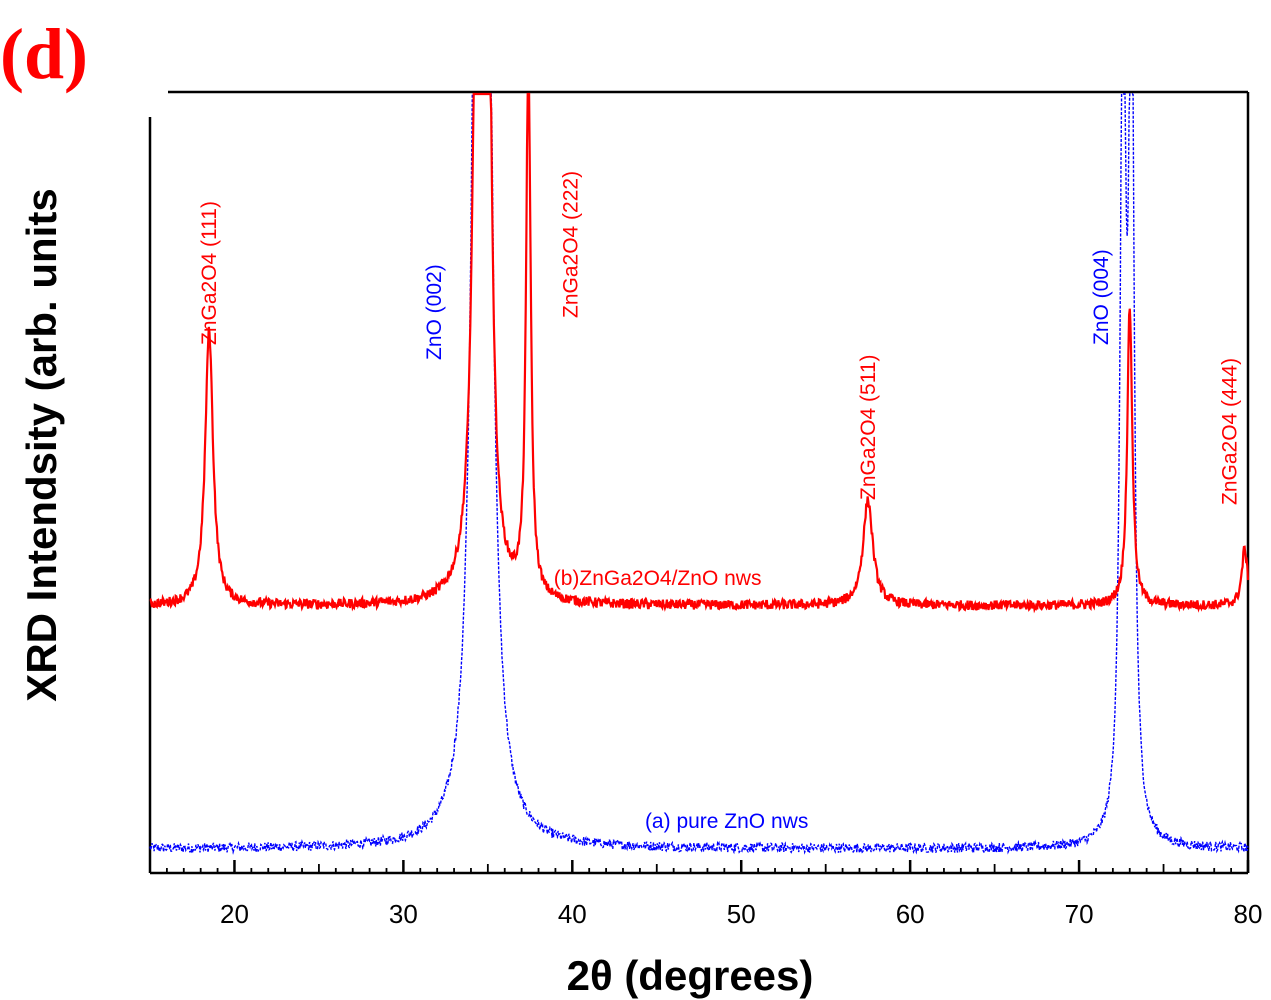 This screenshot has width=1271, height=1000. What do you see at coordinates (726, 821) in the screenshot?
I see `series-annotation: (a) pure ZnO nws` at bounding box center [726, 821].